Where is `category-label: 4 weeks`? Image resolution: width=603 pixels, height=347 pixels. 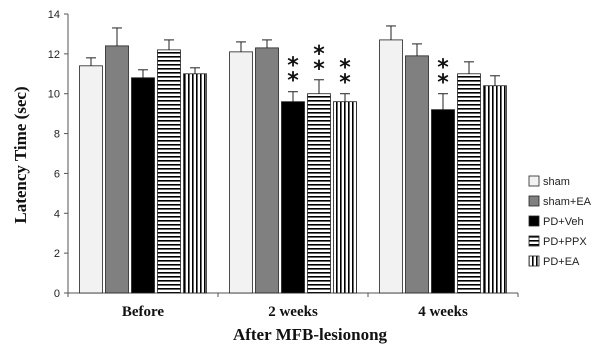
category-label: 4 weeks is located at coordinates (443, 312).